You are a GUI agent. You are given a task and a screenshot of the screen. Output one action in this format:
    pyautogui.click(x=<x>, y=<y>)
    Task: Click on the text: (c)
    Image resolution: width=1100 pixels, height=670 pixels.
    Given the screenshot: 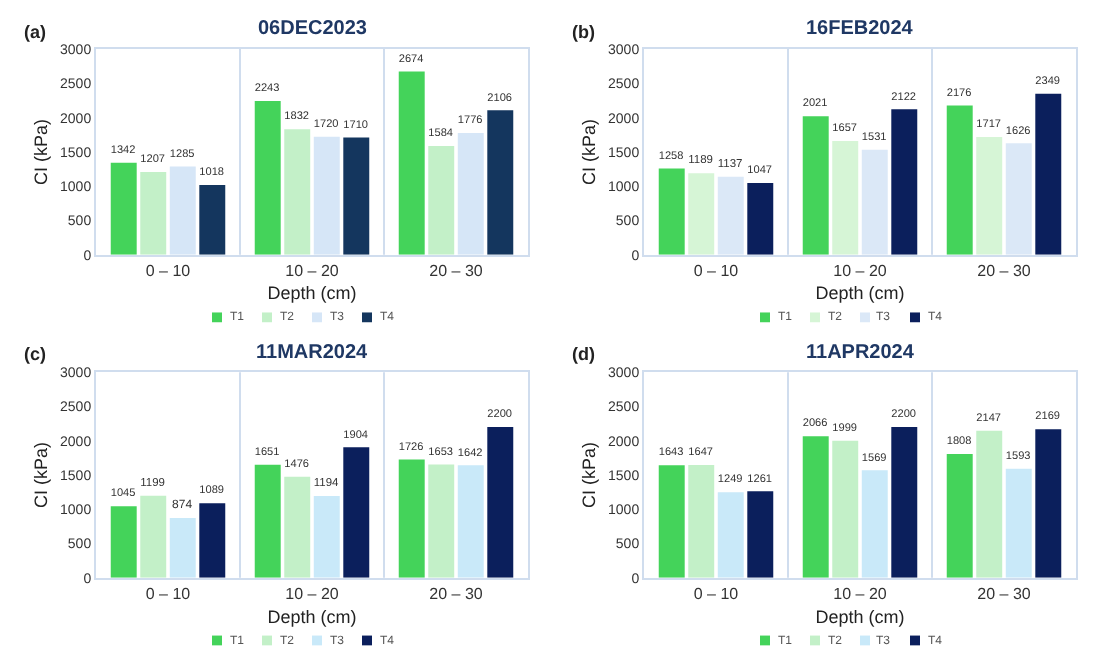 What is the action you would take?
    pyautogui.click(x=35, y=354)
    